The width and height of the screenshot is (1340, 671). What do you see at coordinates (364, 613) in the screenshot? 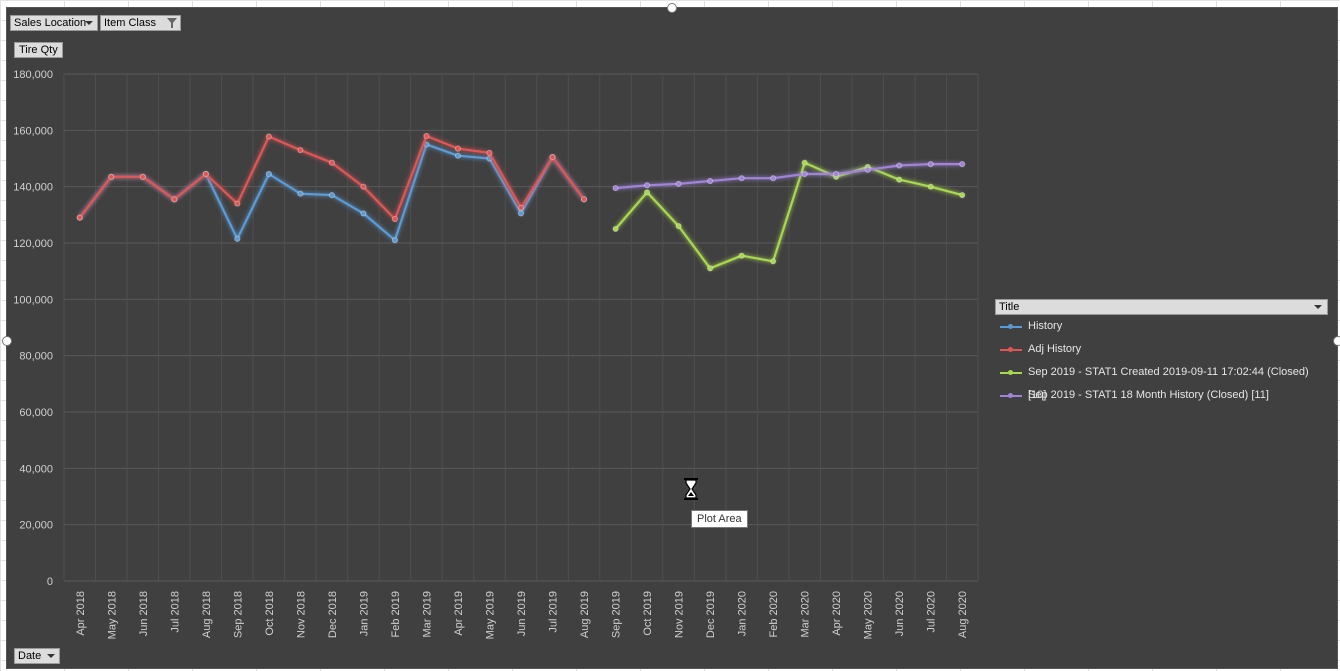
I see `x-tick-label: Jan 2019` at bounding box center [364, 613].